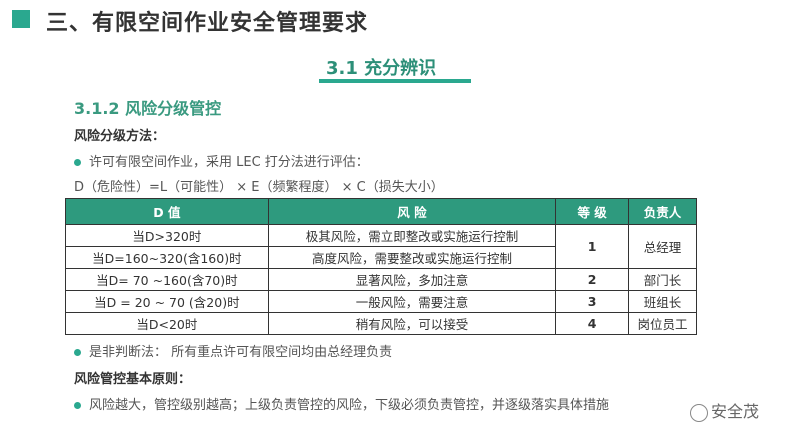  Describe the element at coordinates (592, 323) in the screenshot. I see `cell-level: 4` at that location.